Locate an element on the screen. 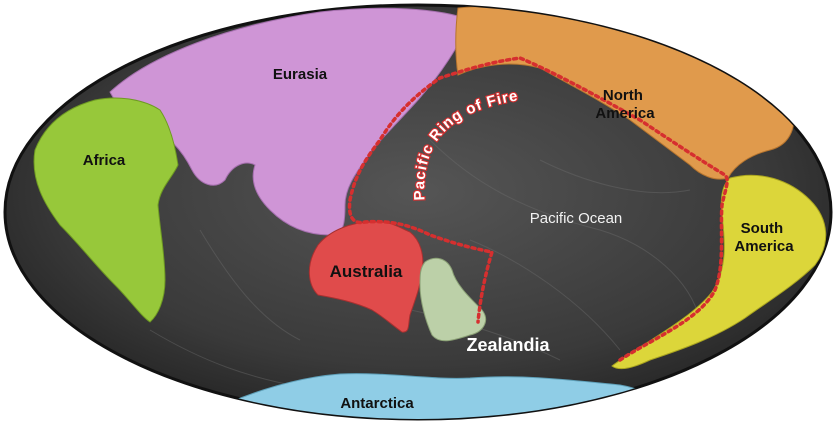 The width and height of the screenshot is (836, 425). label-south-america: South America is located at coordinates (764, 237).